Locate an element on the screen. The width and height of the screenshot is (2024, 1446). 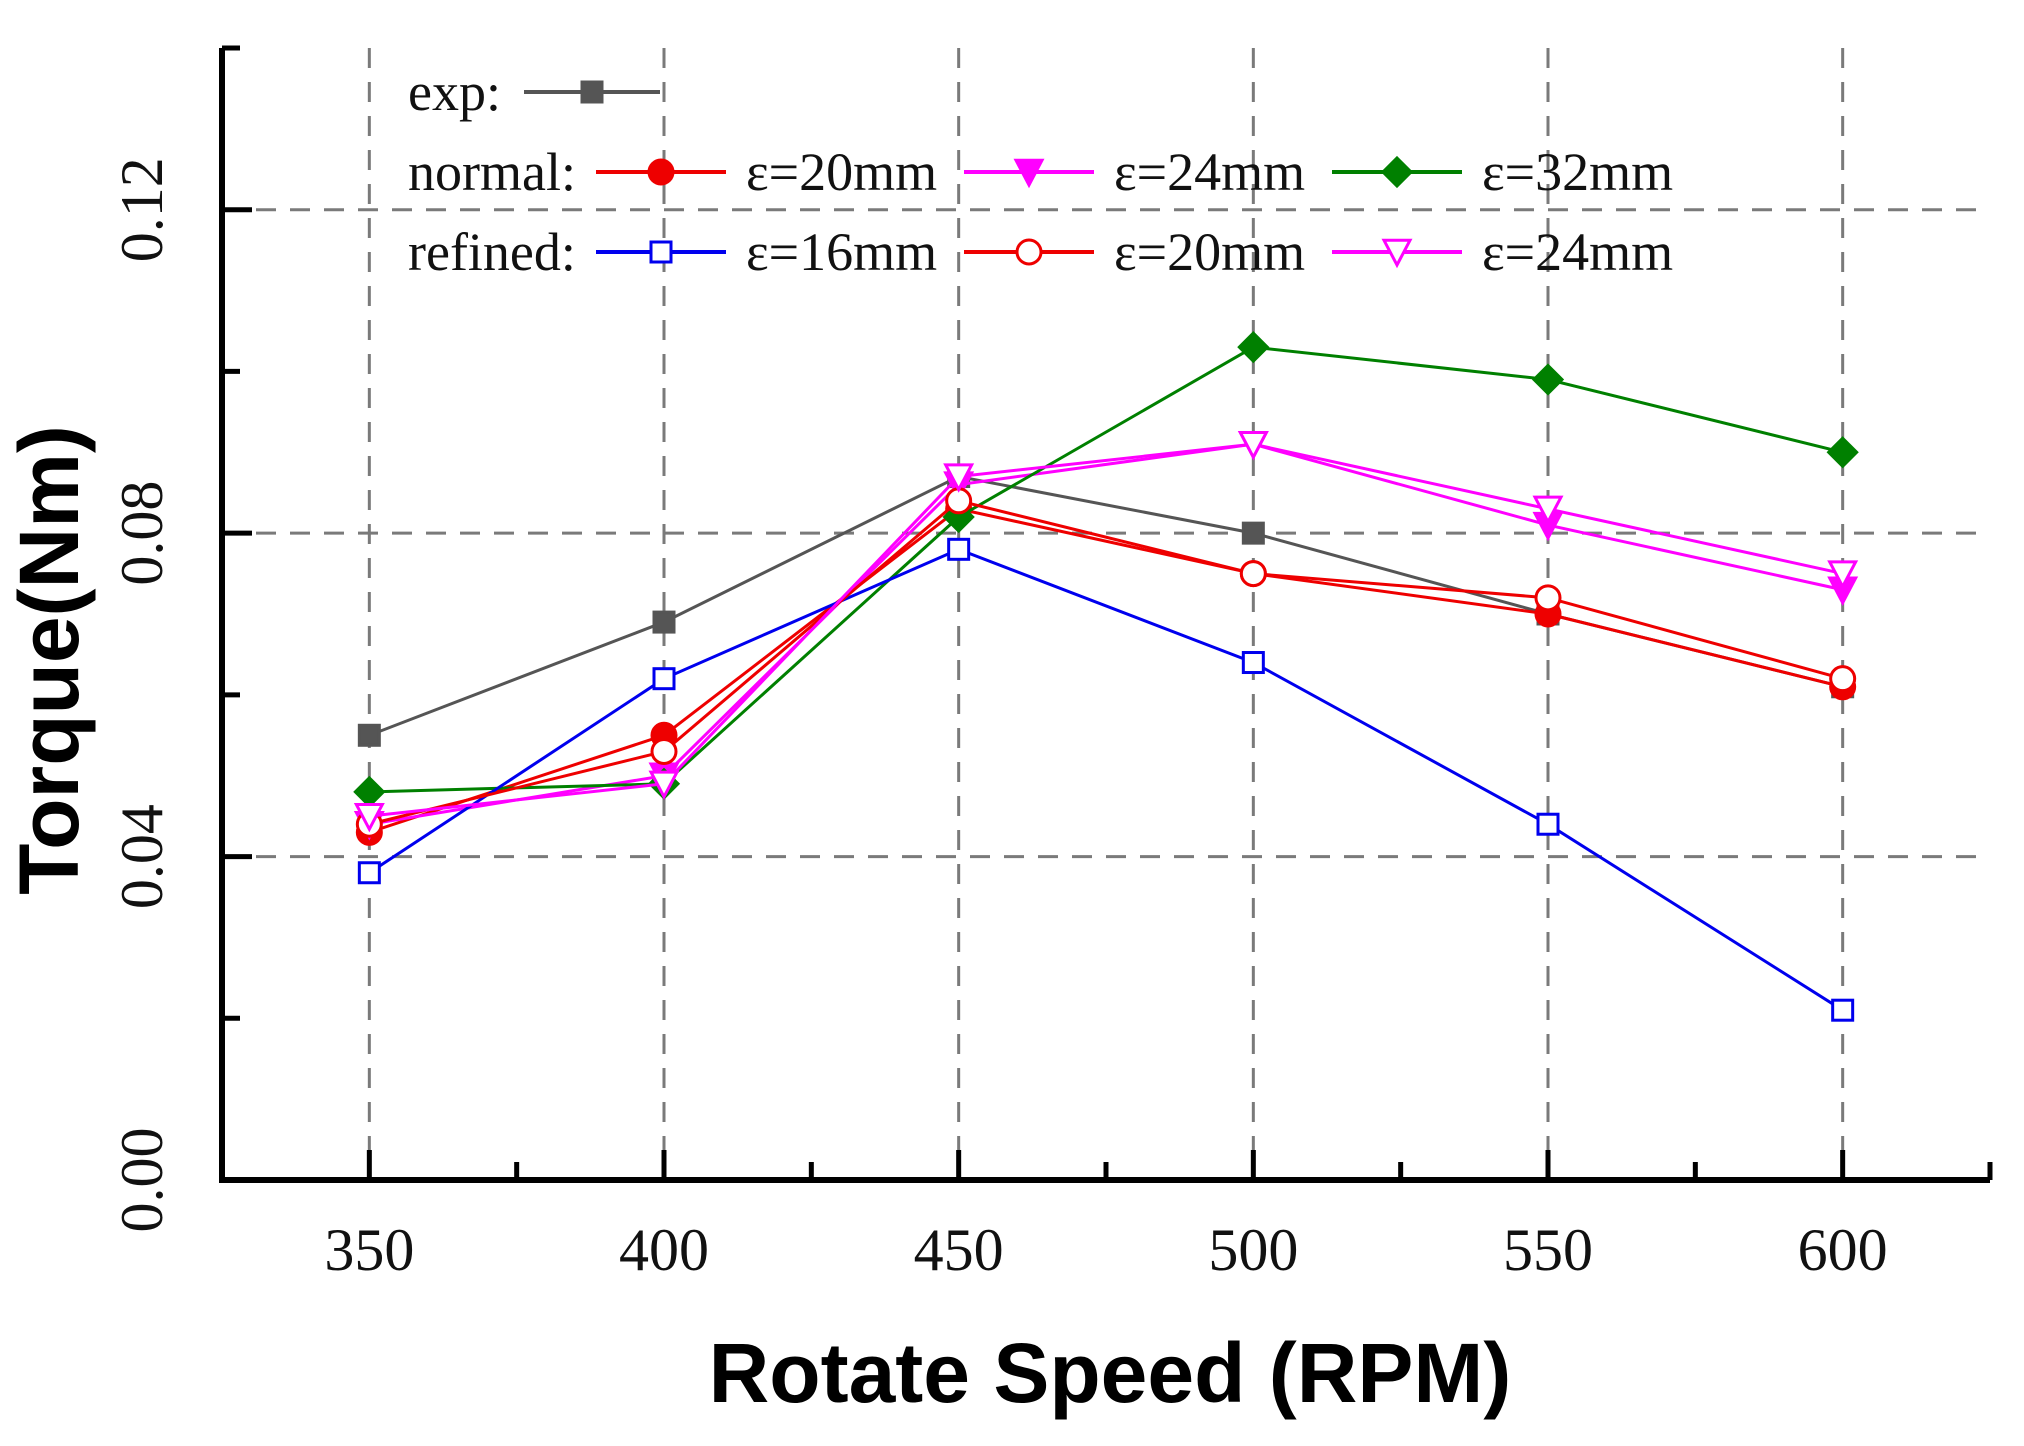
y-tick-label: 0.12 is located at coordinates (142, 209).